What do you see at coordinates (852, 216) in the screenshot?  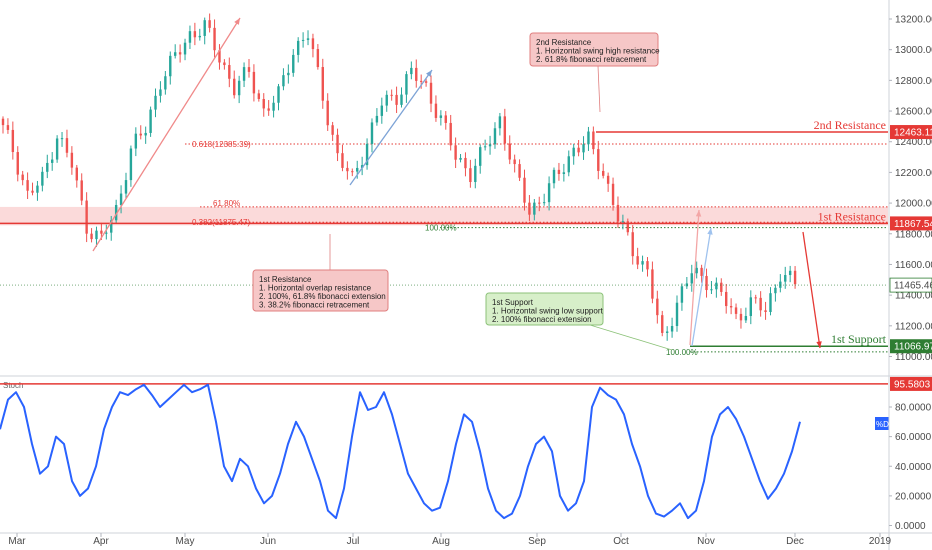 I see `first-resistance-label: 1st Resistance` at bounding box center [852, 216].